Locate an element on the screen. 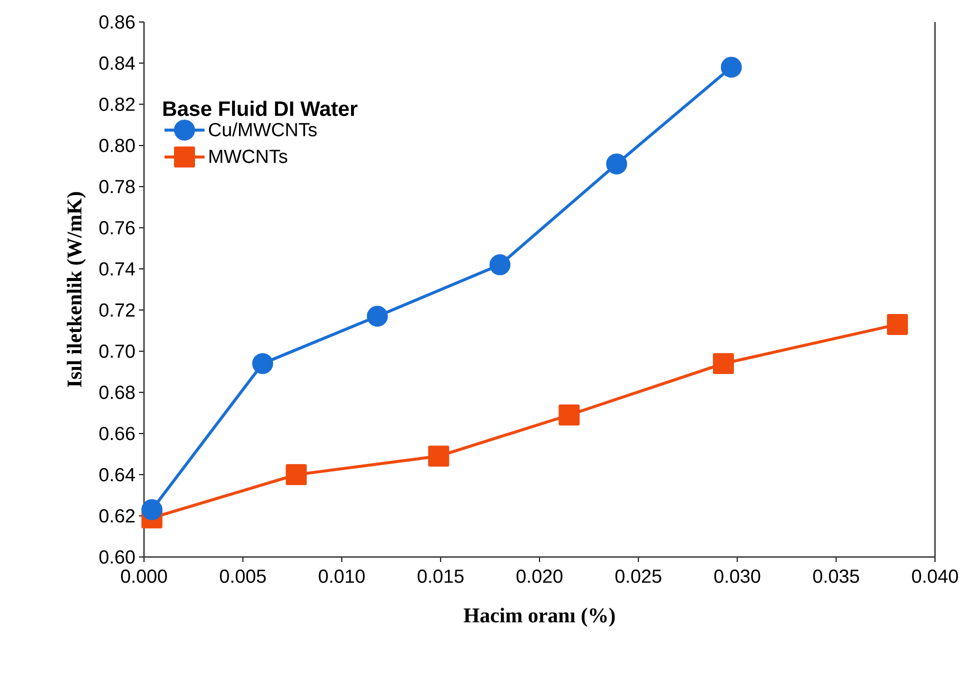 This screenshot has width=968, height=675. x-tick-label: 0.010 is located at coordinates (341, 576).